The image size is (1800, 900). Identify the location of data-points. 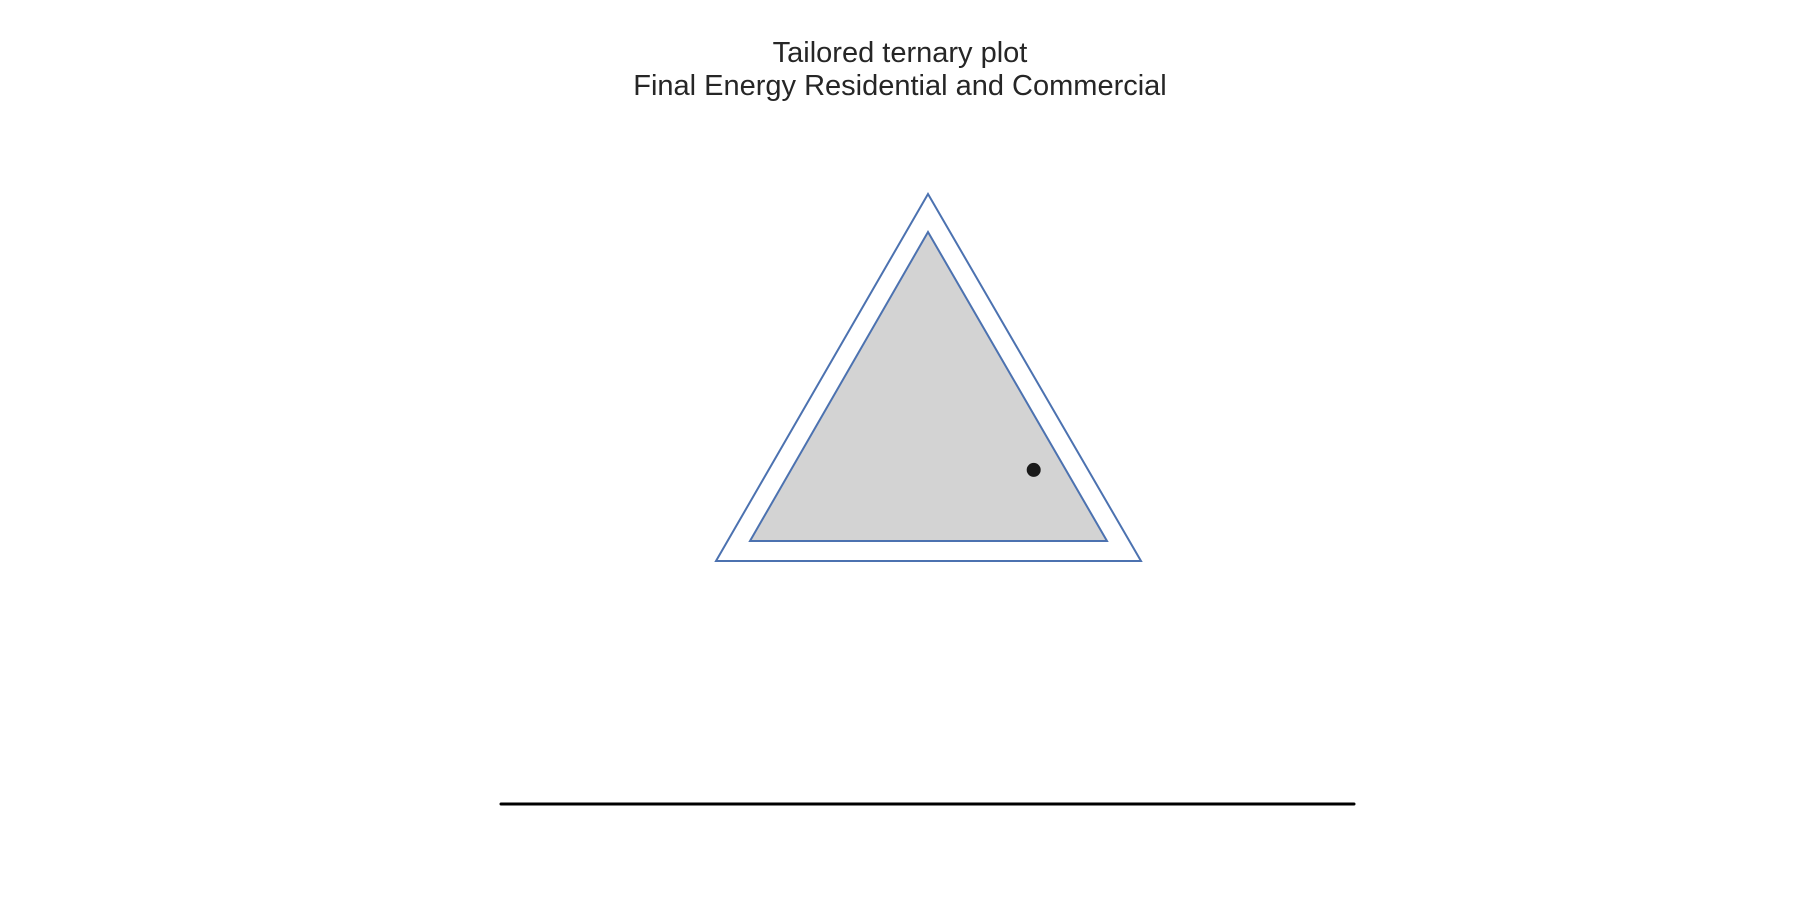
(1033, 469).